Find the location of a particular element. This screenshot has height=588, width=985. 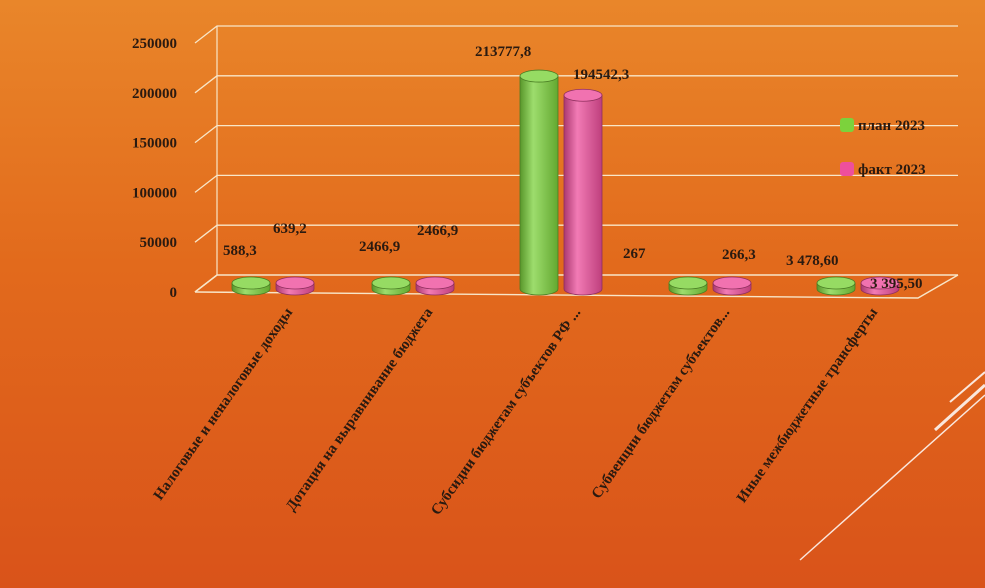

x-tick-label: Дотация на выравнивание бюджета is located at coordinates (359, 410).